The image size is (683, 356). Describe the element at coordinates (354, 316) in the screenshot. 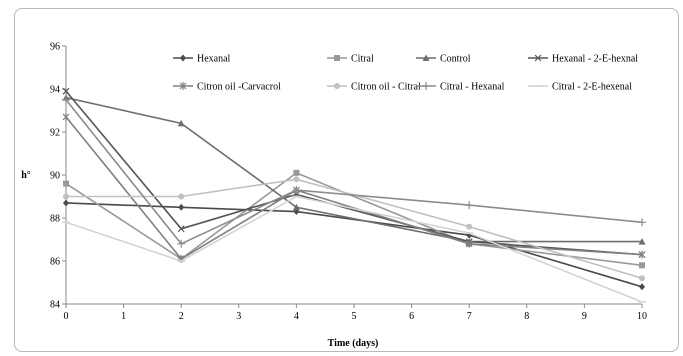

I see `x-tick-label: 5` at that location.